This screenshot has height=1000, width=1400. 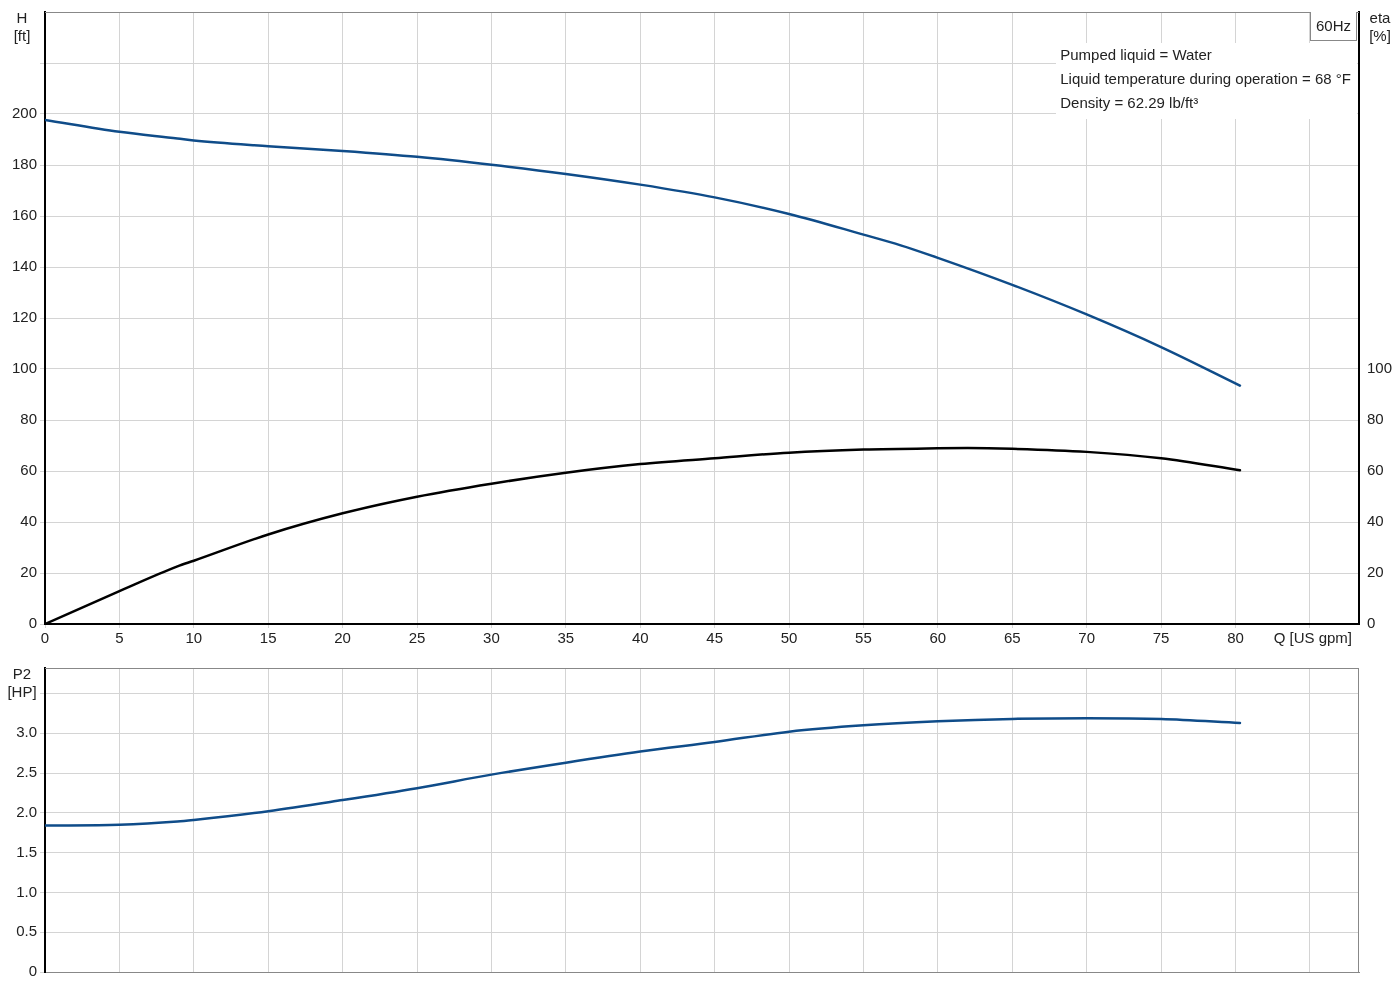 I want to click on x-tick-label: 10, so click(x=194, y=638).